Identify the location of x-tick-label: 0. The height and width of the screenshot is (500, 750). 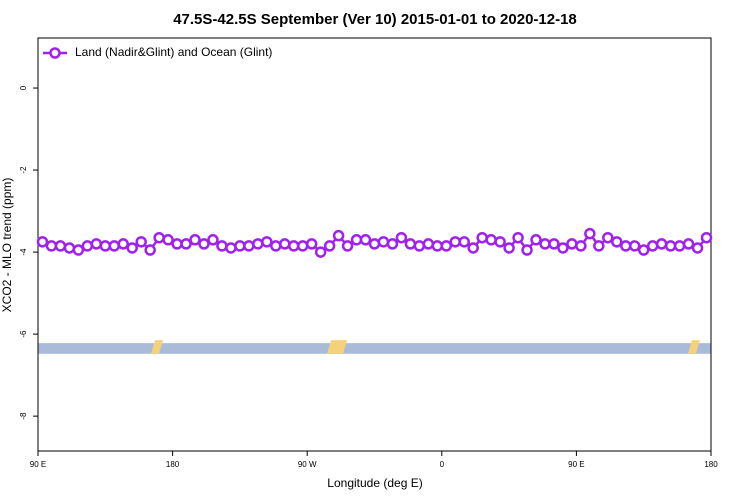
(442, 464).